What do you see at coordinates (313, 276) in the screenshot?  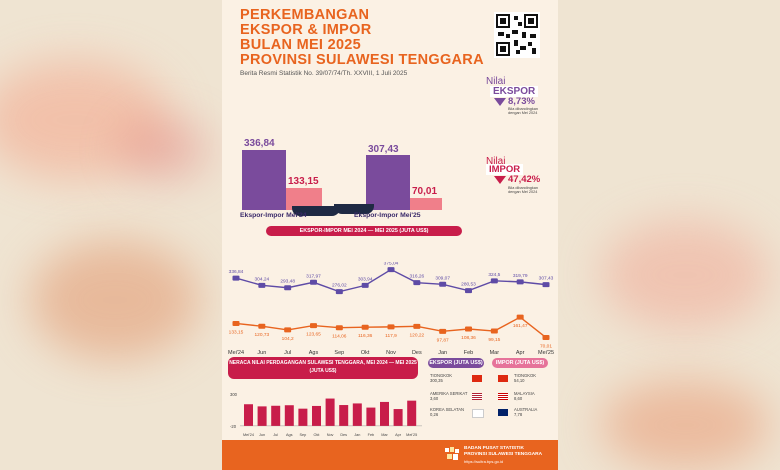 I see `data-label: 317,97` at bounding box center [313, 276].